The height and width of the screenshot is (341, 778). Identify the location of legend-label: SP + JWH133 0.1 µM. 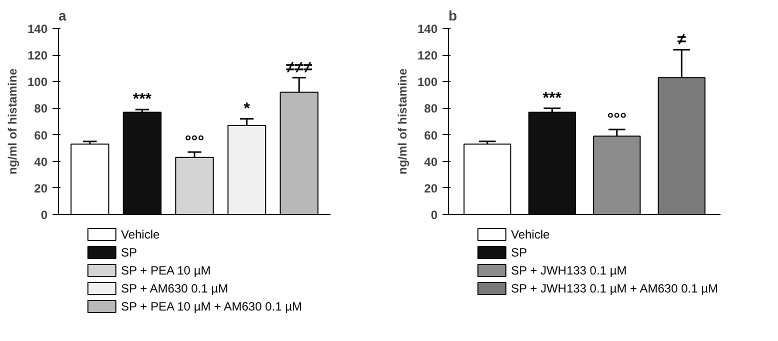
(568, 271).